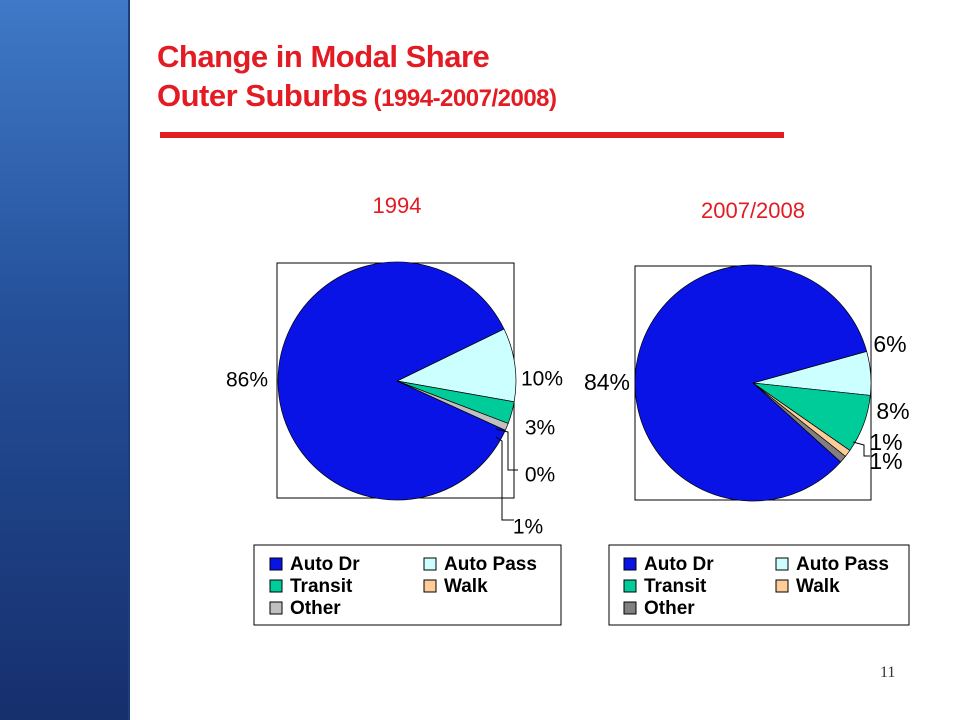 The height and width of the screenshot is (720, 960). I want to click on pie-2-legend-swatch-other, so click(630, 608).